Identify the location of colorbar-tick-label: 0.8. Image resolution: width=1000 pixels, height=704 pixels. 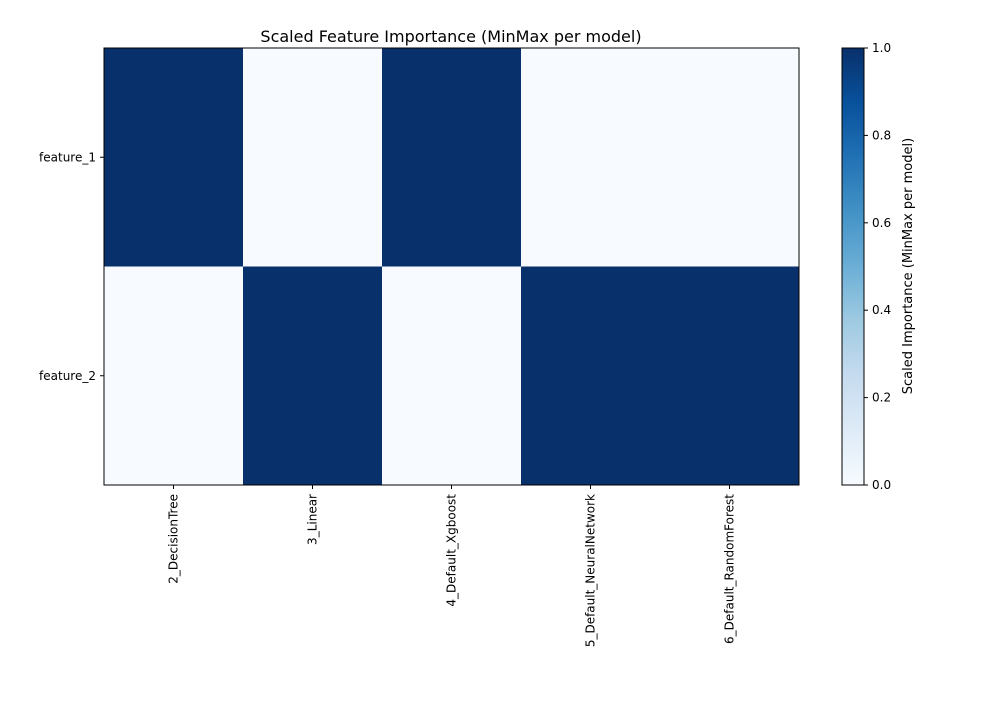
(881, 135).